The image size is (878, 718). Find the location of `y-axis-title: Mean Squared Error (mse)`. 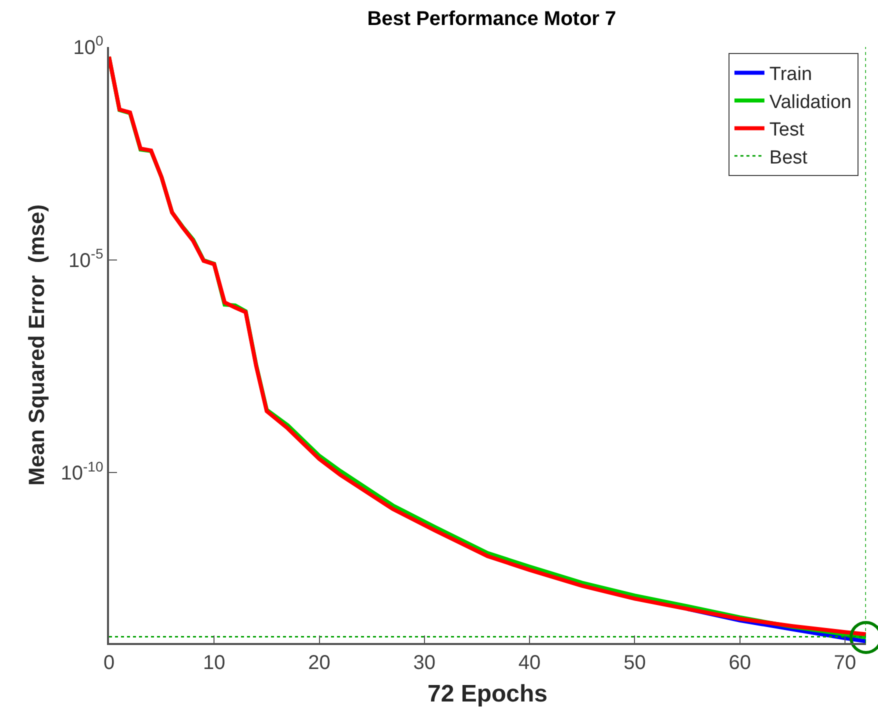

y-axis-title: Mean Squared Error (mse) is located at coordinates (37, 345).